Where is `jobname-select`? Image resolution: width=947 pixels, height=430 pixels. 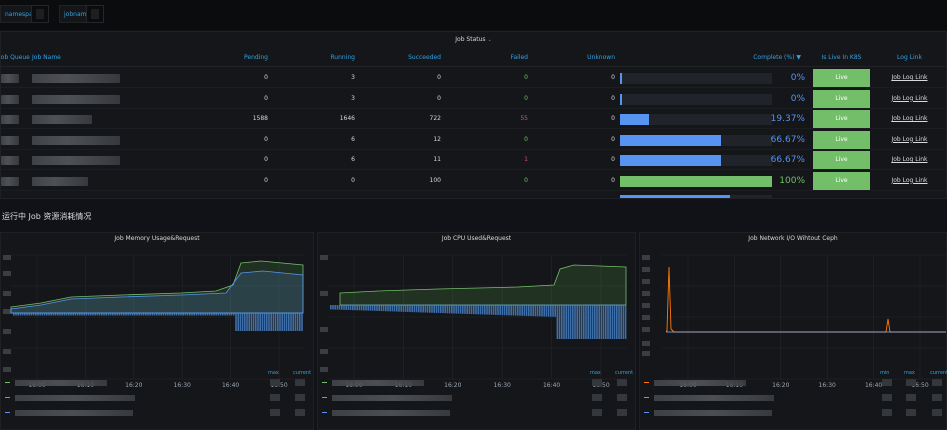
jobname-select is located at coordinates (95, 14).